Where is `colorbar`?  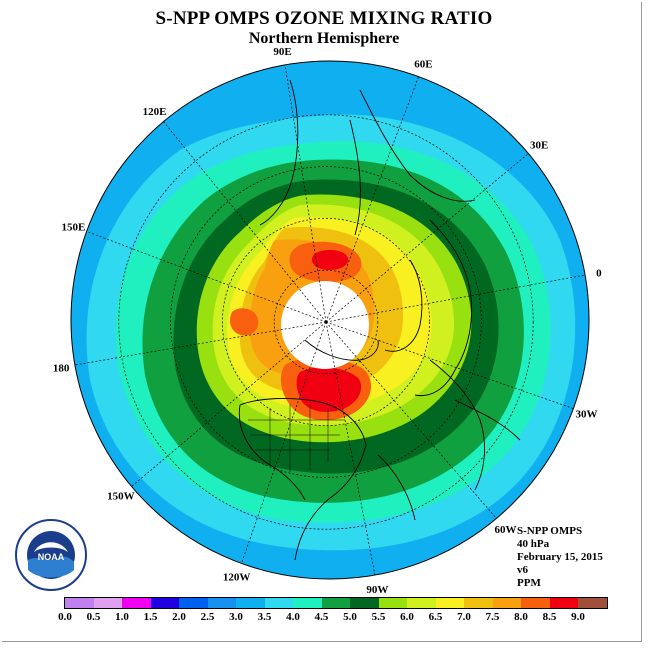 colorbar is located at coordinates (336, 603).